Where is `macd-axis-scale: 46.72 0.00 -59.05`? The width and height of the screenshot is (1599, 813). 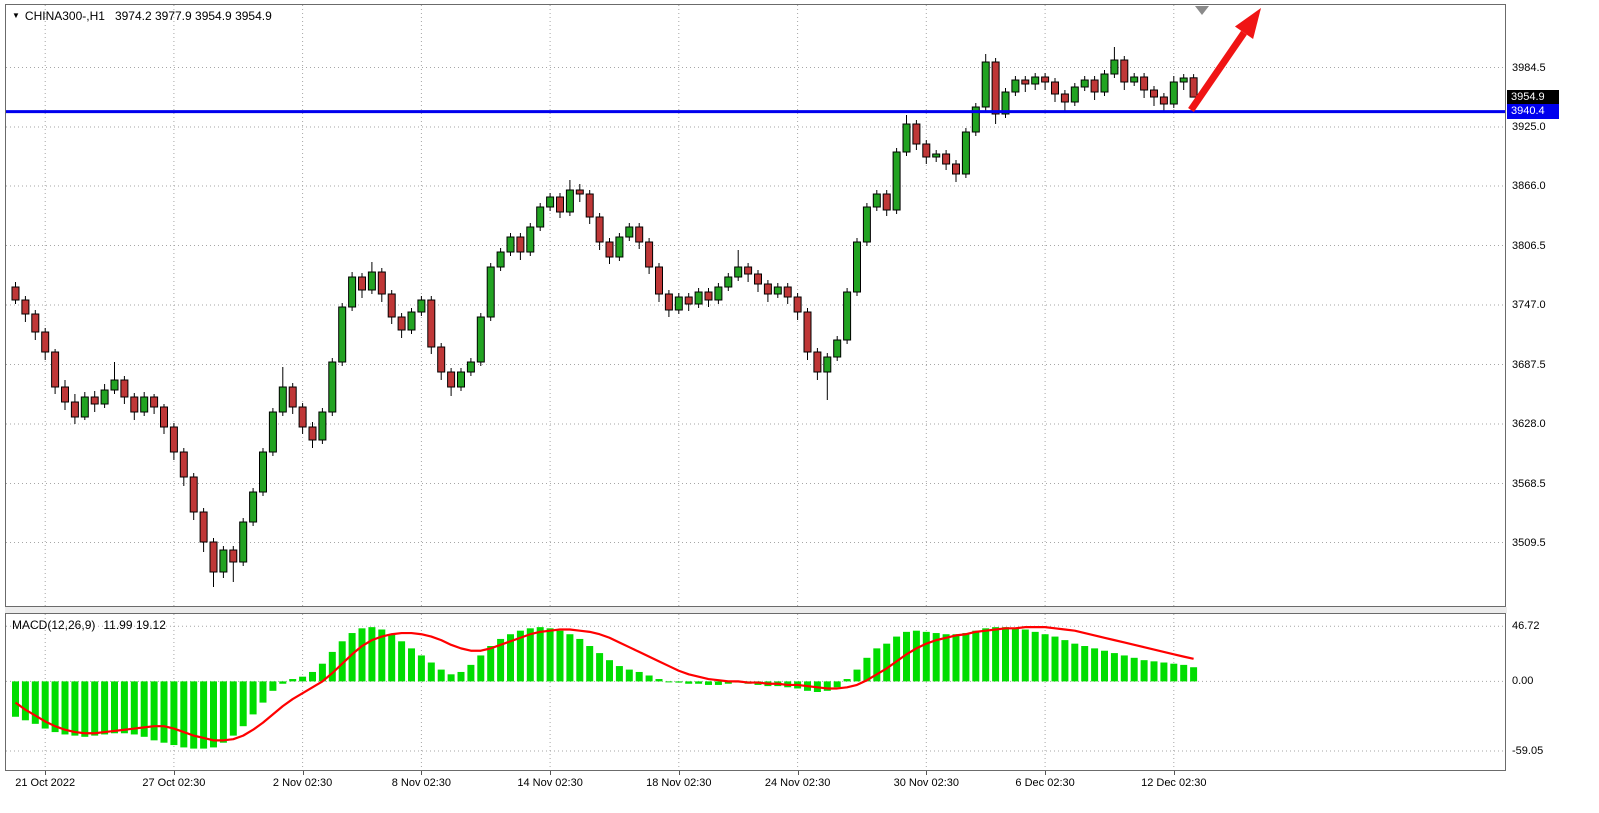
macd-axis-scale: 46.72 0.00 -59.05 is located at coordinates (1553, 692).